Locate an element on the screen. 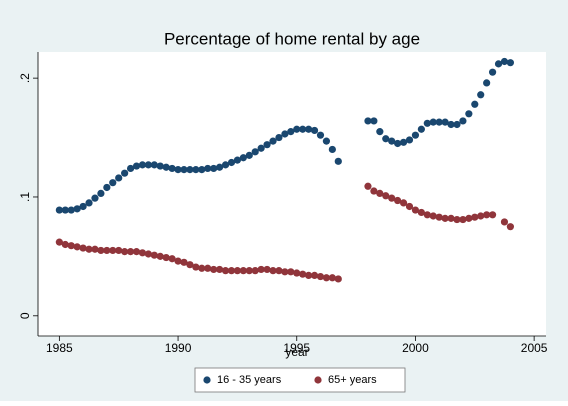  legend-label: 65+ years is located at coordinates (352, 380).